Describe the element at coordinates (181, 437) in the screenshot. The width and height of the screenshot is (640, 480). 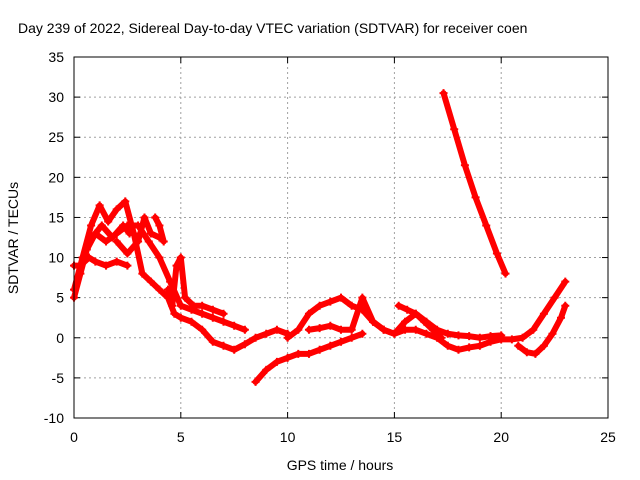
I see `x-tick-label: 5` at that location.